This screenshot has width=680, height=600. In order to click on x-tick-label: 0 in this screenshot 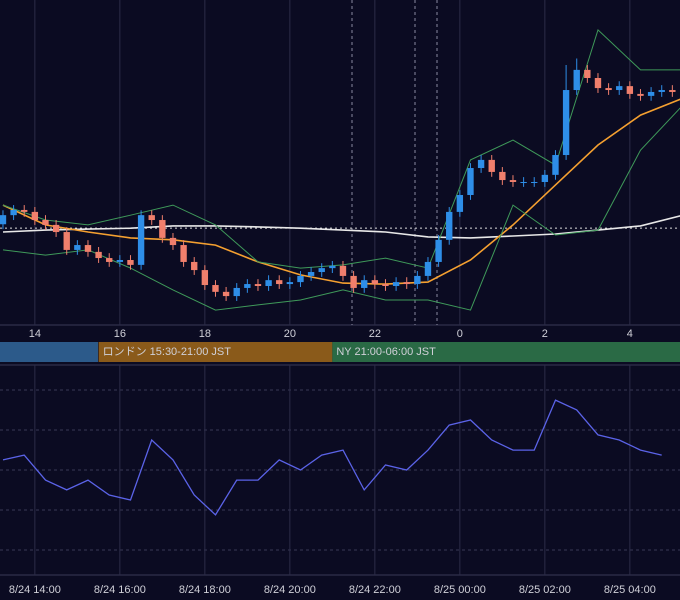, I will do `click(460, 334)`.